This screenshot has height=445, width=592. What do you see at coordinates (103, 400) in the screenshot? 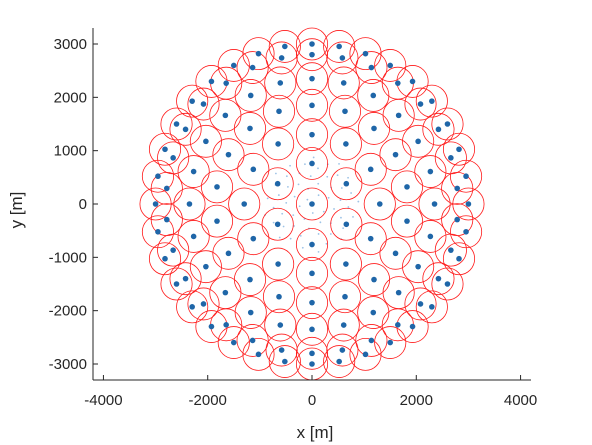
I see `x-tick-label: -4000` at bounding box center [103, 400].